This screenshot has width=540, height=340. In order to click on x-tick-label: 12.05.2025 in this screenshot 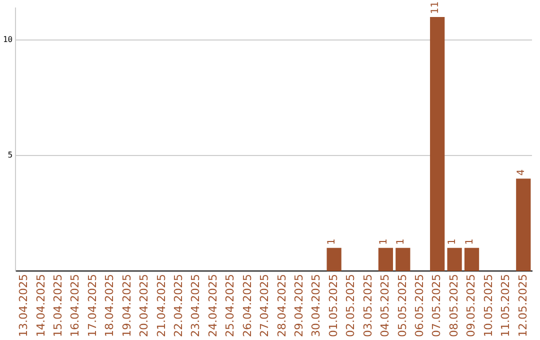, I will do `click(523, 306)`.